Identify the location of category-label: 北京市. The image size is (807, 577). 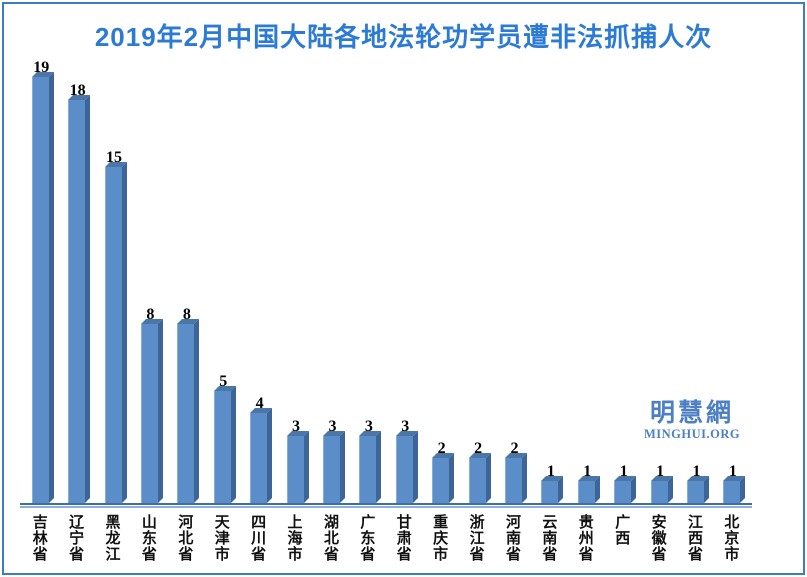
(730, 538).